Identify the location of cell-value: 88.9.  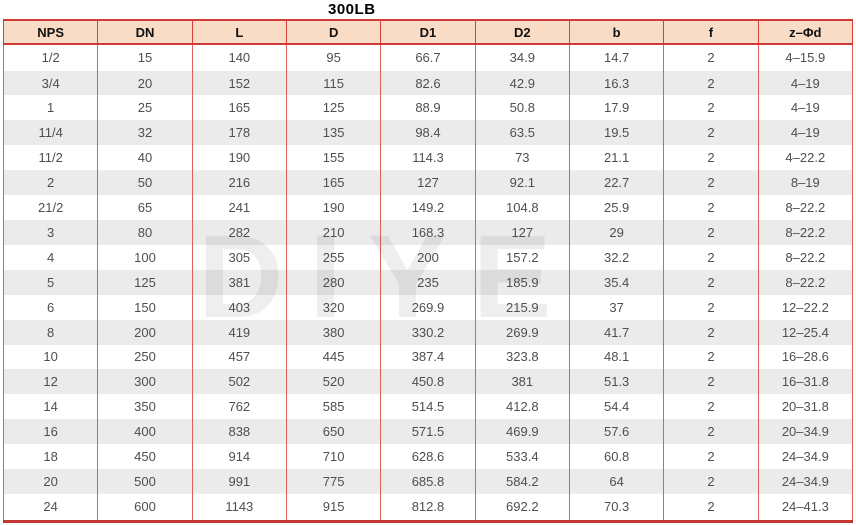
(428, 108).